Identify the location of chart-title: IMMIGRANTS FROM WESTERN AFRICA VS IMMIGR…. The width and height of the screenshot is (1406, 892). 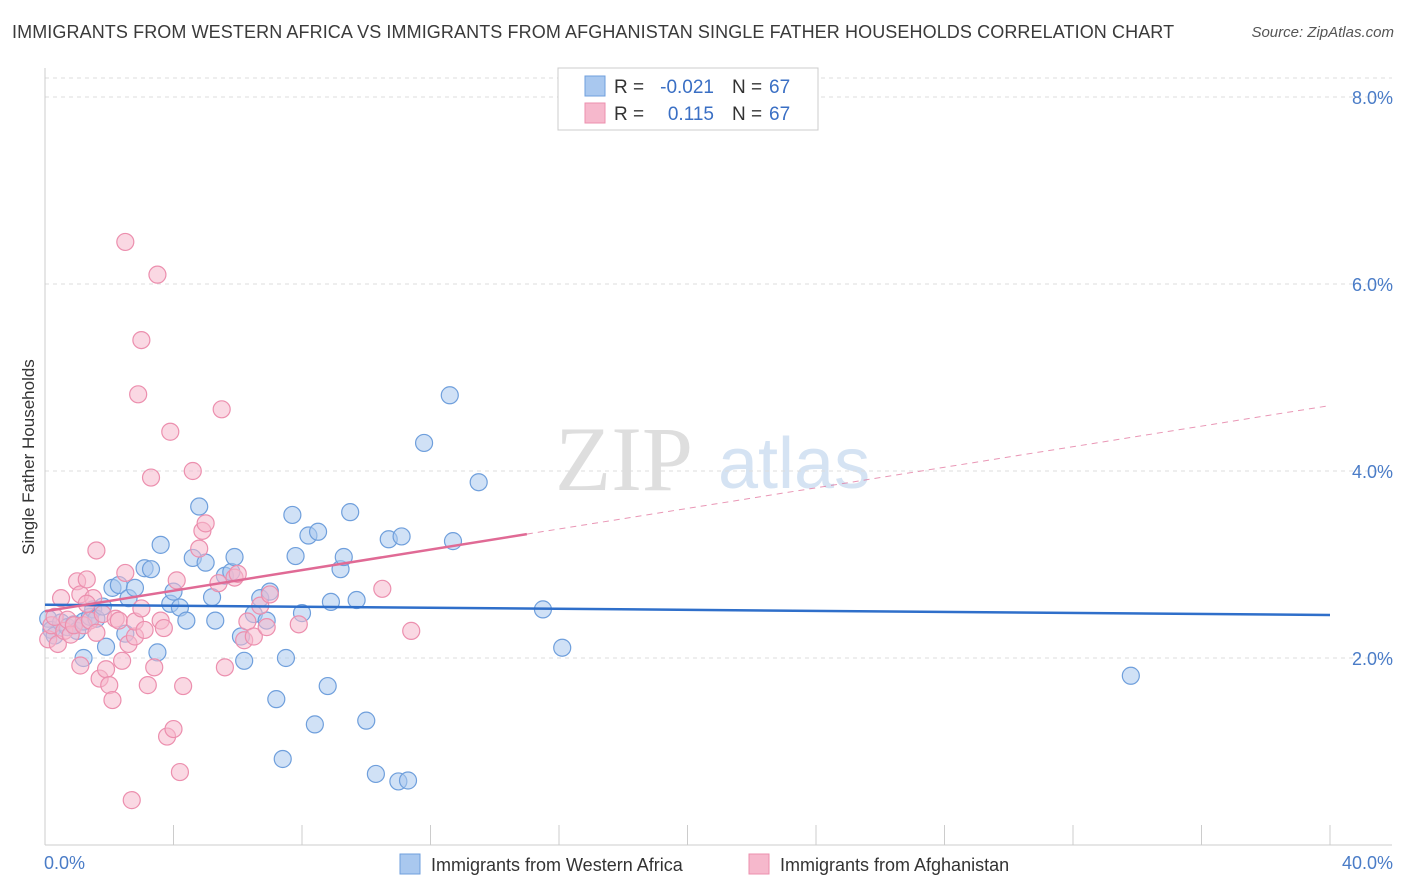
(593, 32).